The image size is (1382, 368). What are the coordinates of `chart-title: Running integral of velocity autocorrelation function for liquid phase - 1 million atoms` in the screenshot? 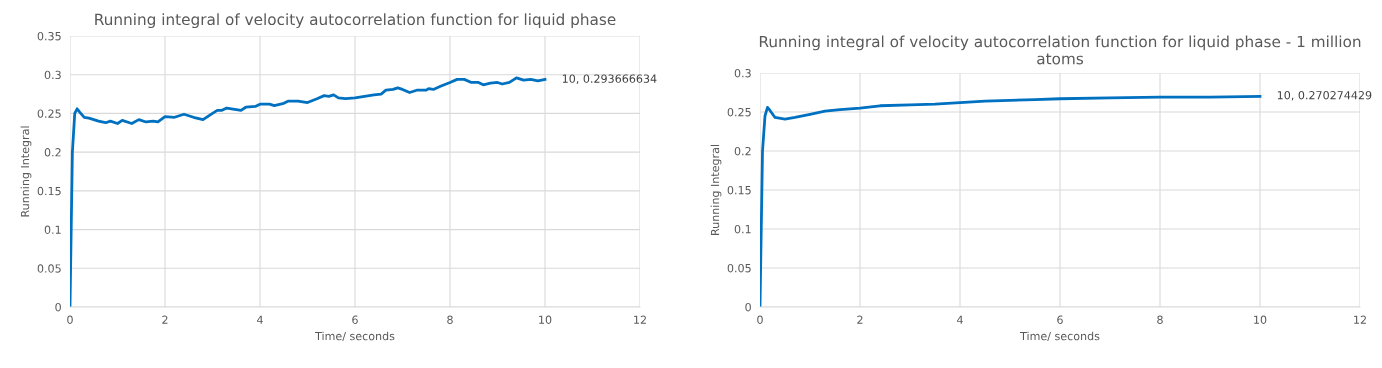 It's located at (1060, 50).